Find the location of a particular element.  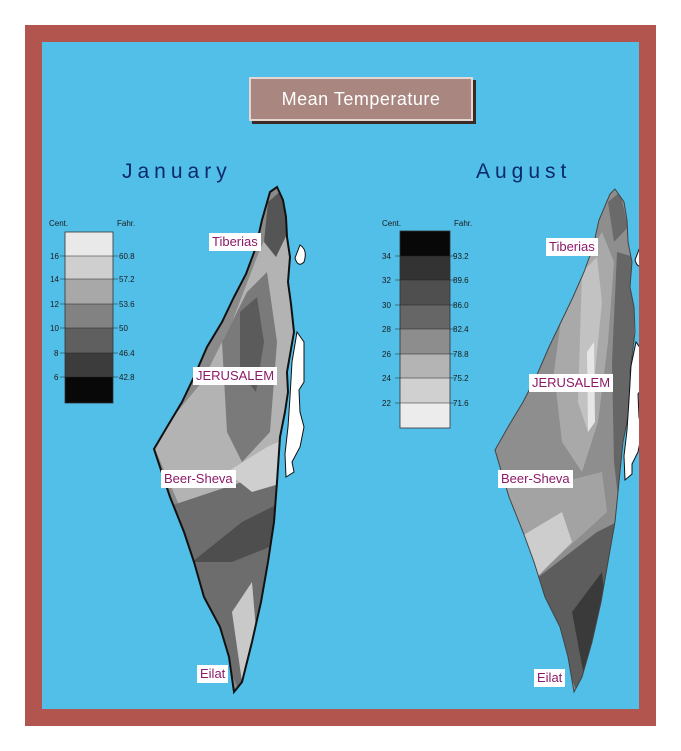

legend-celsius-value: 34 is located at coordinates (386, 256).